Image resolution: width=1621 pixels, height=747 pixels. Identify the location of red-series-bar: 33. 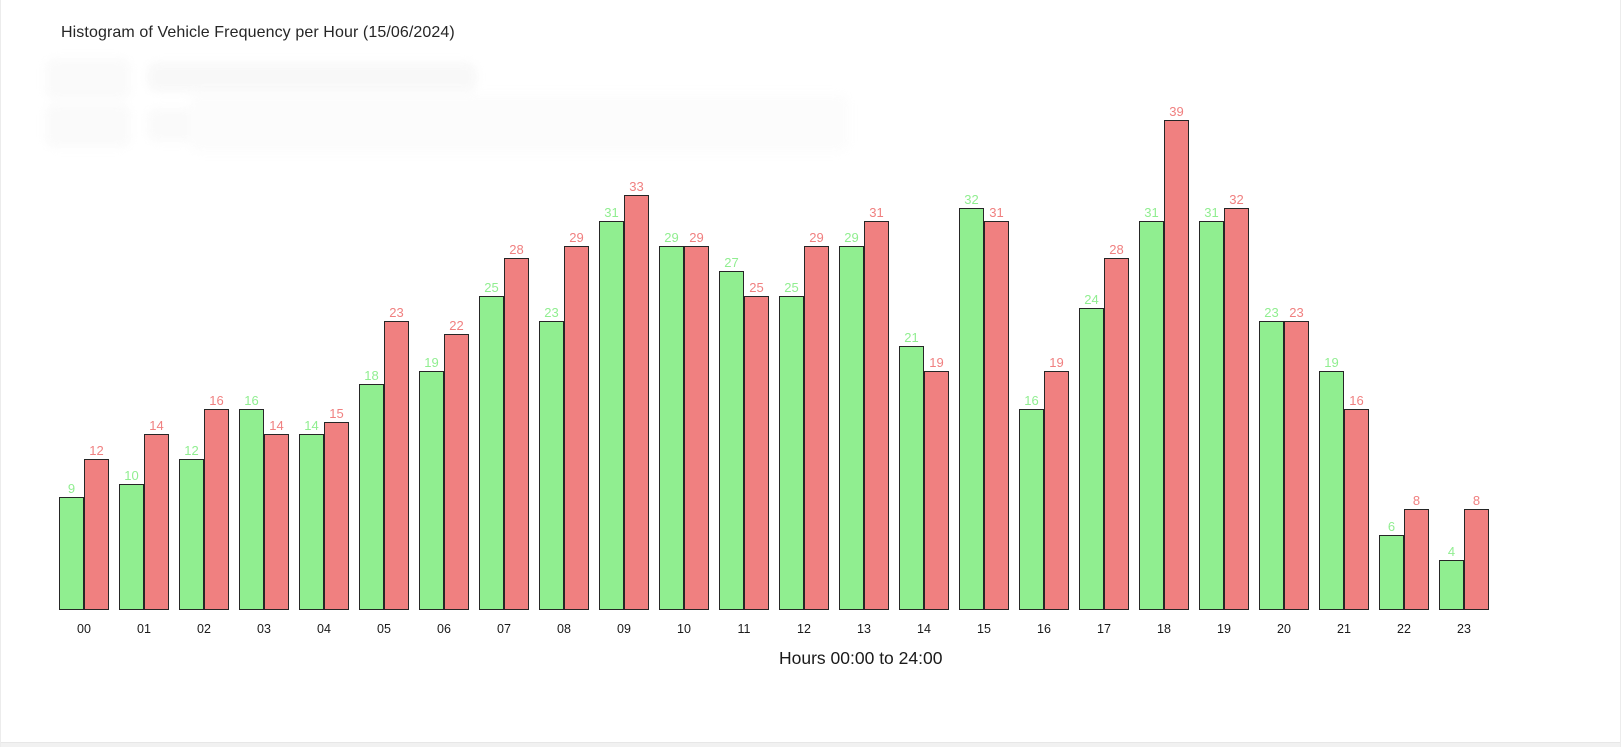
(636, 394).